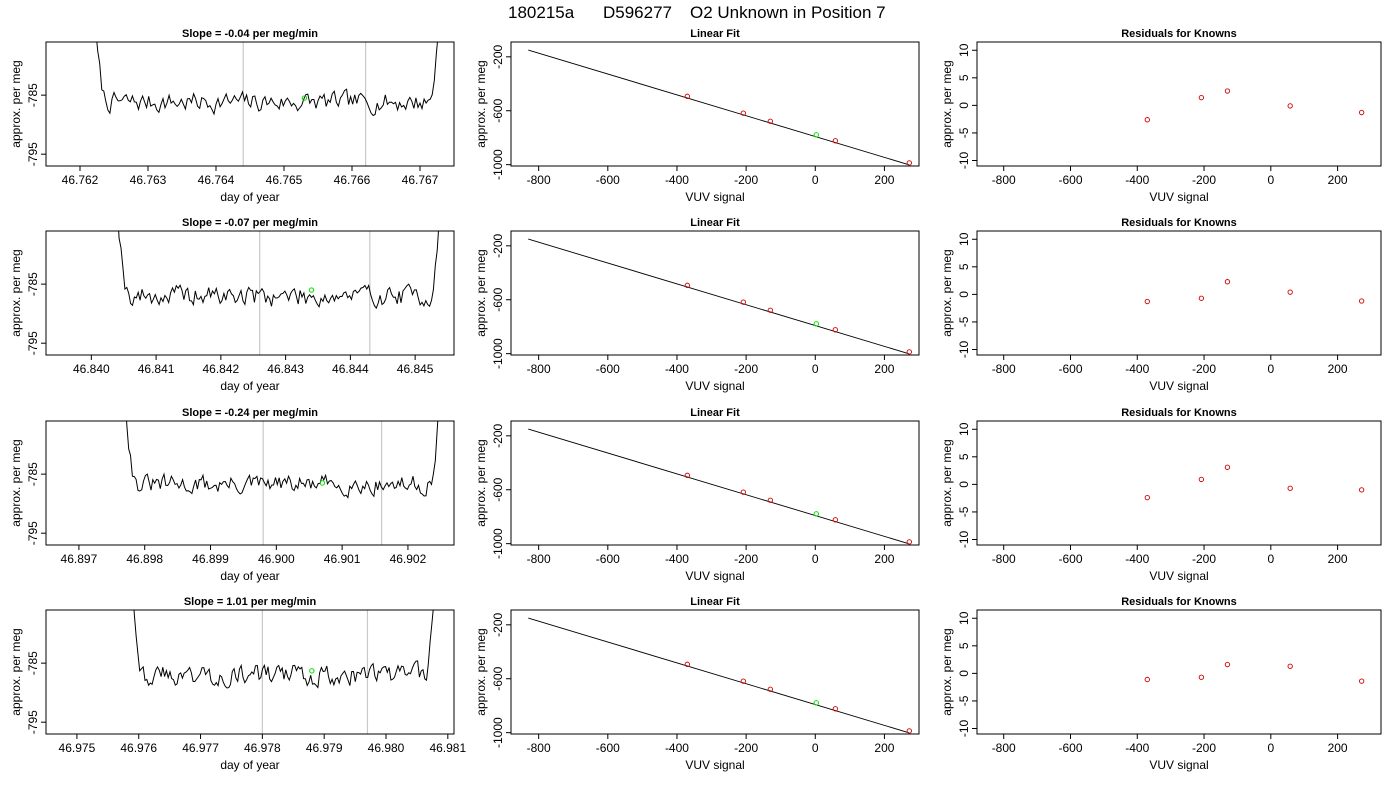 This screenshot has width=1400, height=800. Describe the element at coordinates (210, 559) in the screenshot. I see `x-tick-label: 46.899` at that location.